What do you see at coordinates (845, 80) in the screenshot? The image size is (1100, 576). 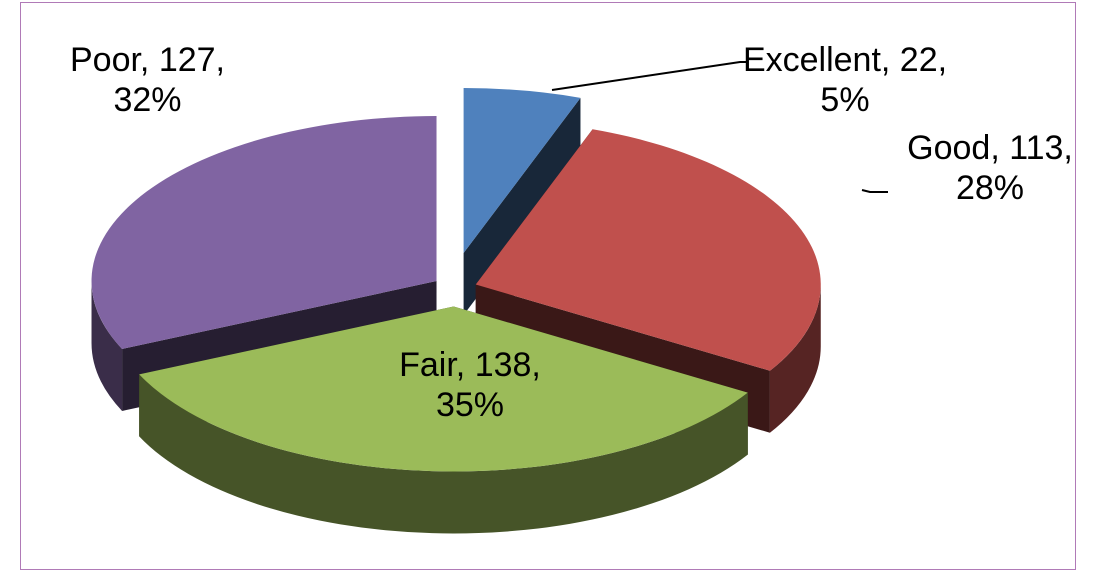 I see `data-label: Excellent, 22, 5%` at bounding box center [845, 80].